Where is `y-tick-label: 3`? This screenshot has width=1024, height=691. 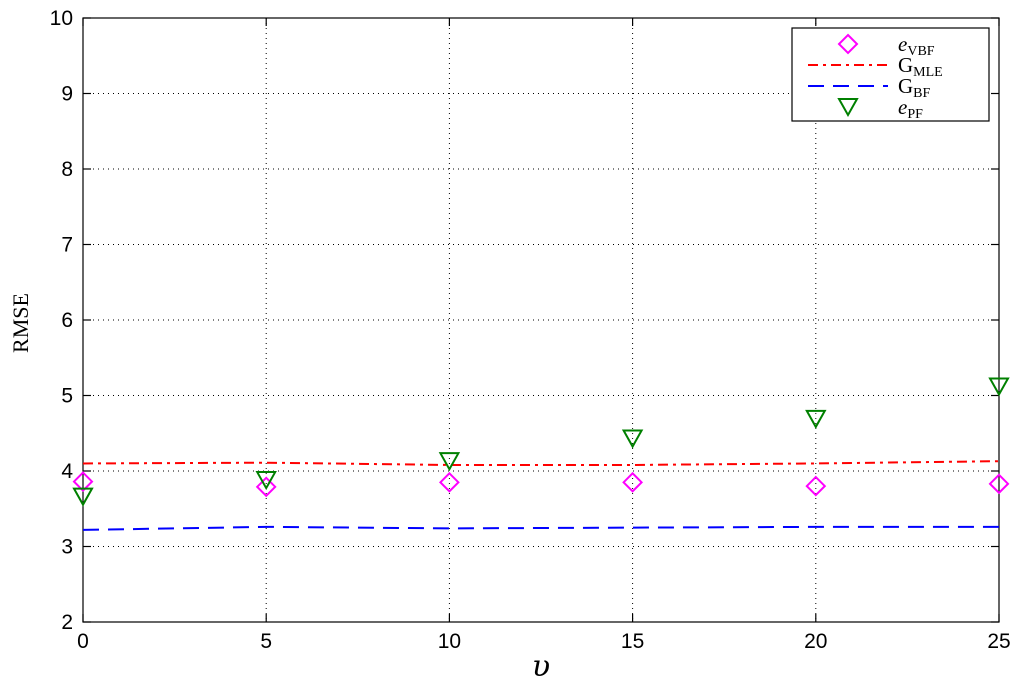 y-tick-label: 3 is located at coordinates (67, 547).